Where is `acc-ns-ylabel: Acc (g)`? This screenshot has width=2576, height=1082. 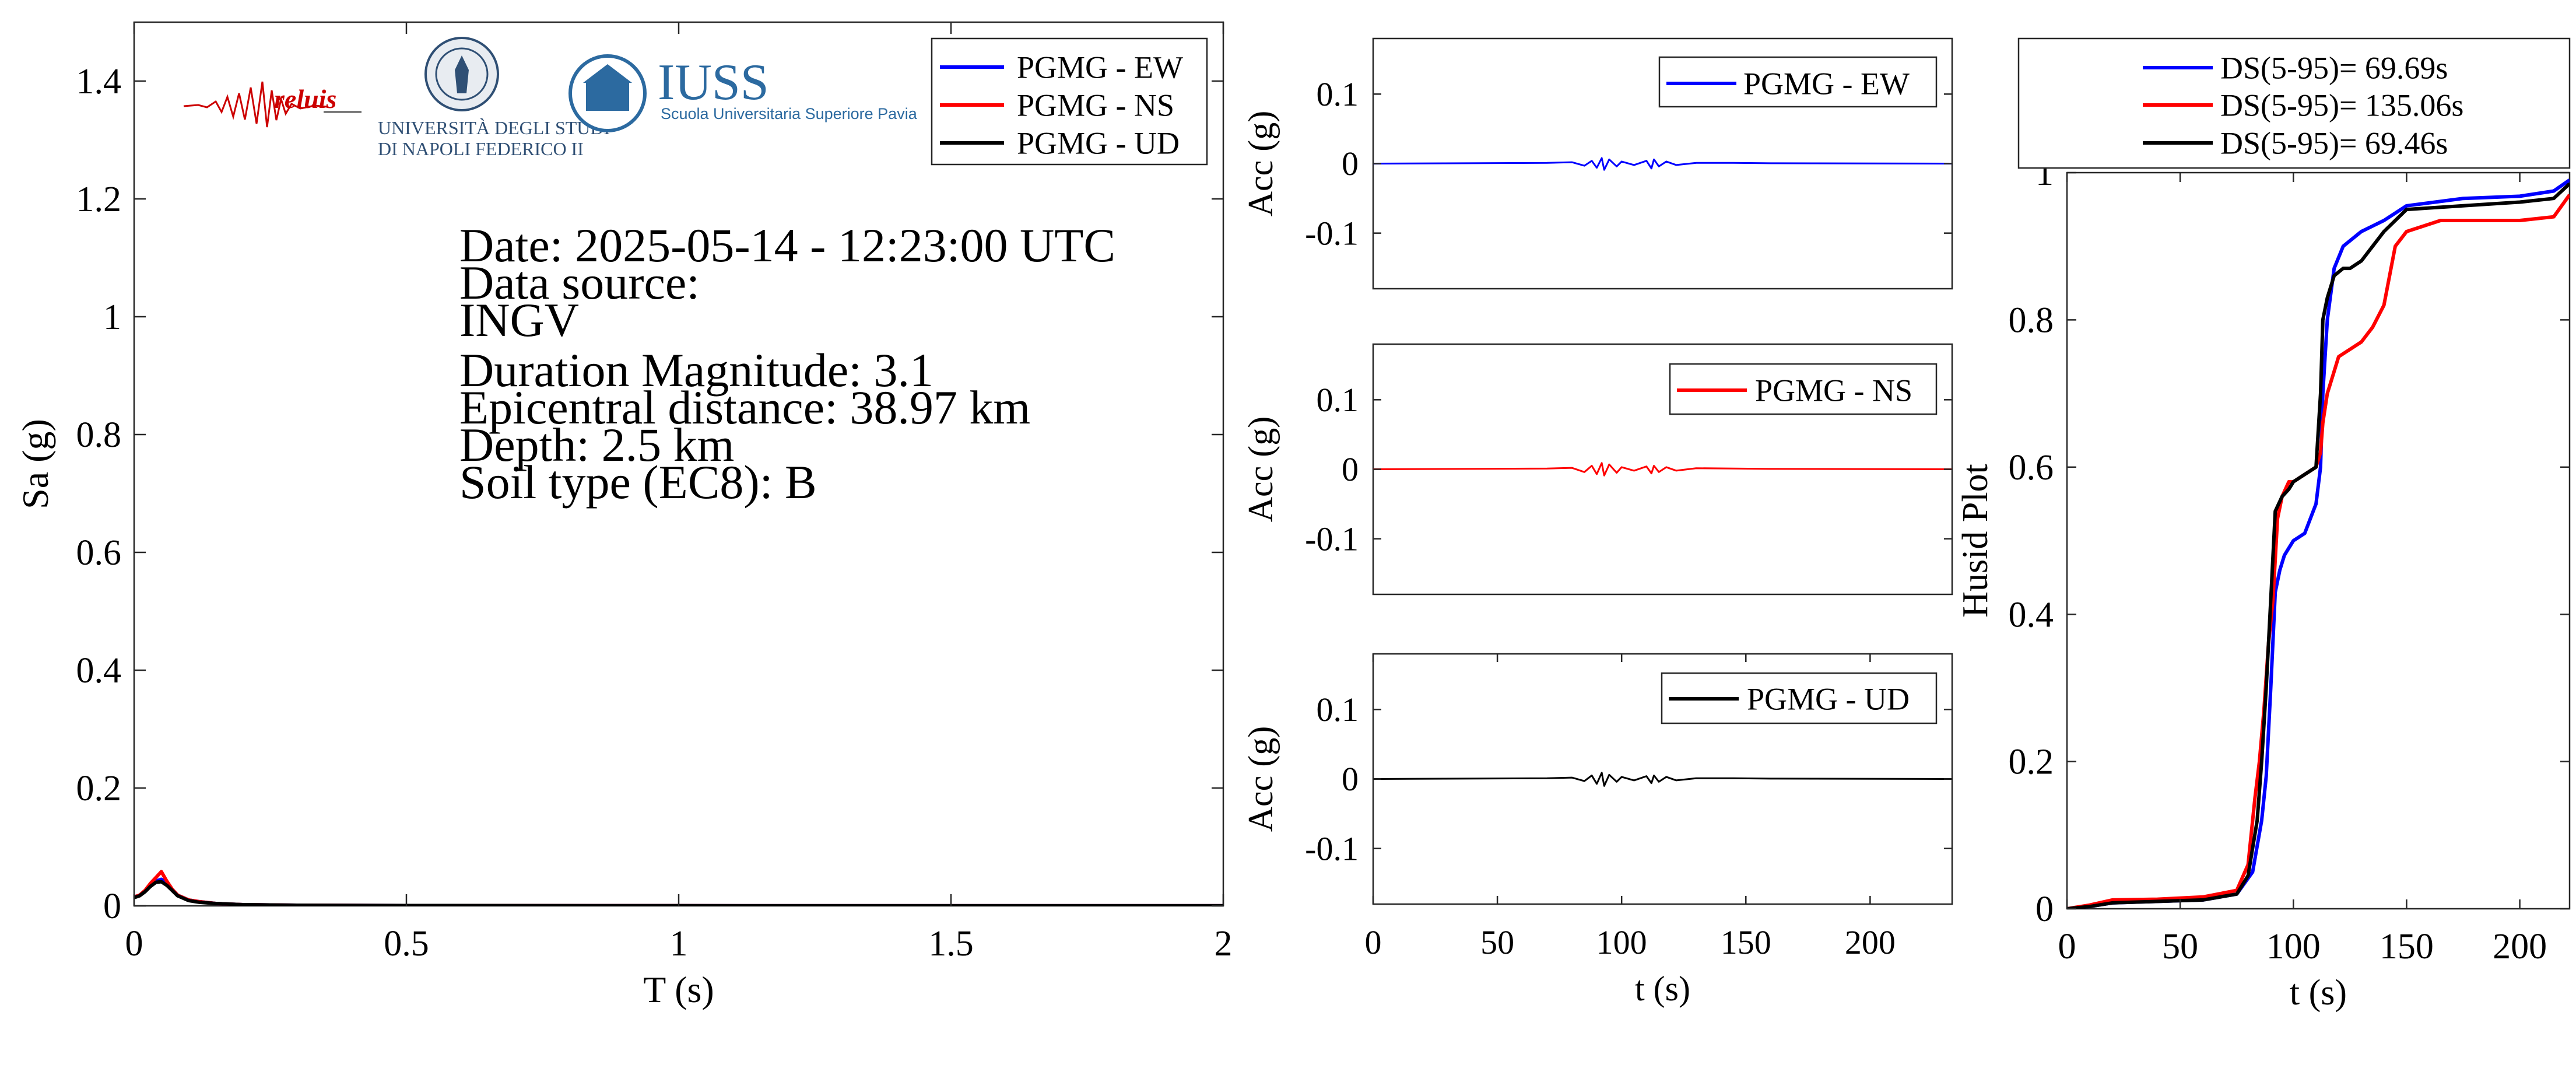
acc-ns-ylabel: Acc (g) is located at coordinates (1260, 469).